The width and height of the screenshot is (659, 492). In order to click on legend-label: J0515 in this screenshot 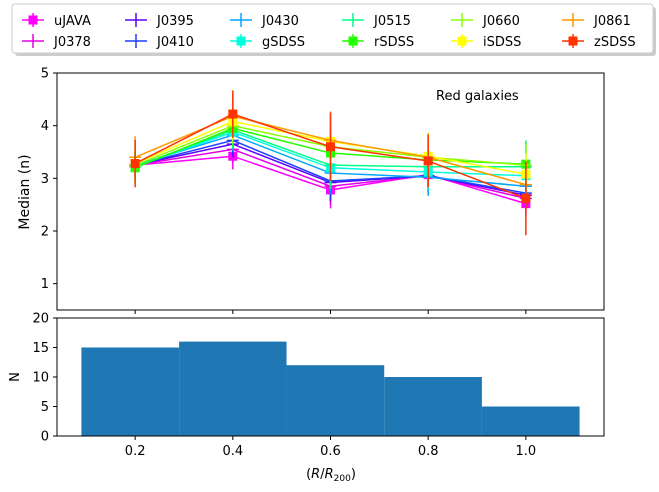, I will do `click(392, 21)`.